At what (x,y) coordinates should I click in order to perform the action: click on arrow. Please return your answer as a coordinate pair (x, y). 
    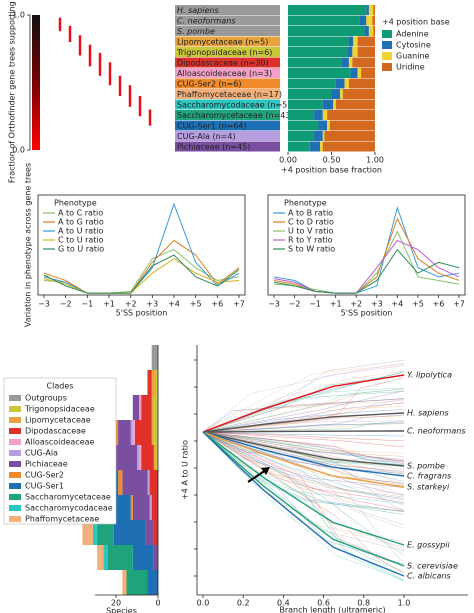
    Looking at the image, I should click on (257, 476).